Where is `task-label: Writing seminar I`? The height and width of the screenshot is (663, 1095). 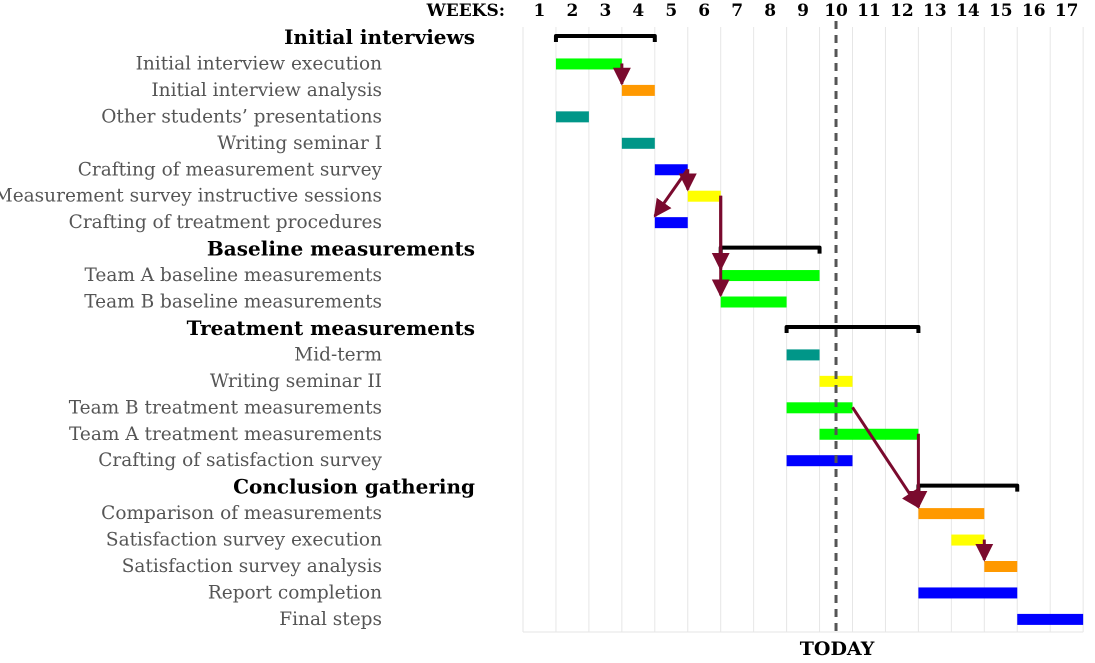 task-label: Writing seminar I is located at coordinates (299, 143).